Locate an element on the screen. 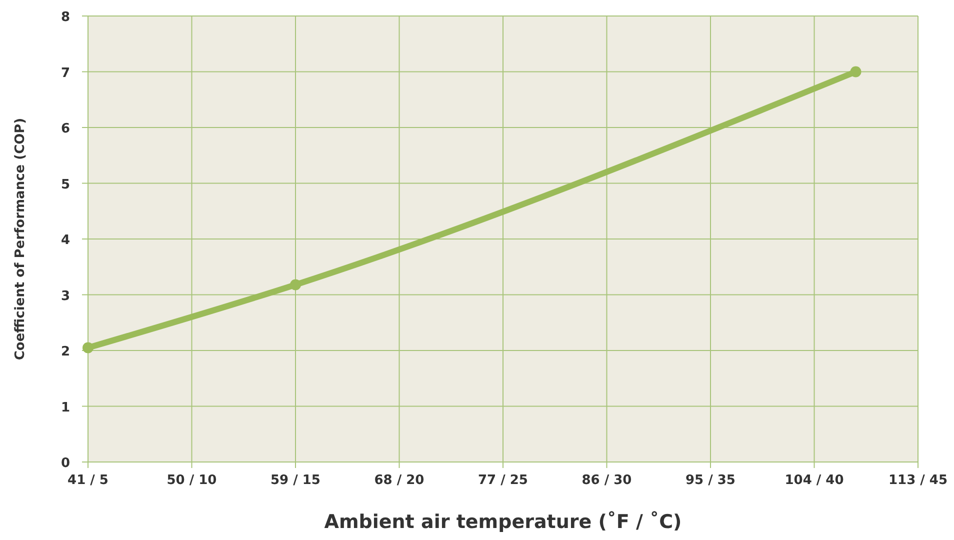  y-tick-label: 6 is located at coordinates (65, 129).